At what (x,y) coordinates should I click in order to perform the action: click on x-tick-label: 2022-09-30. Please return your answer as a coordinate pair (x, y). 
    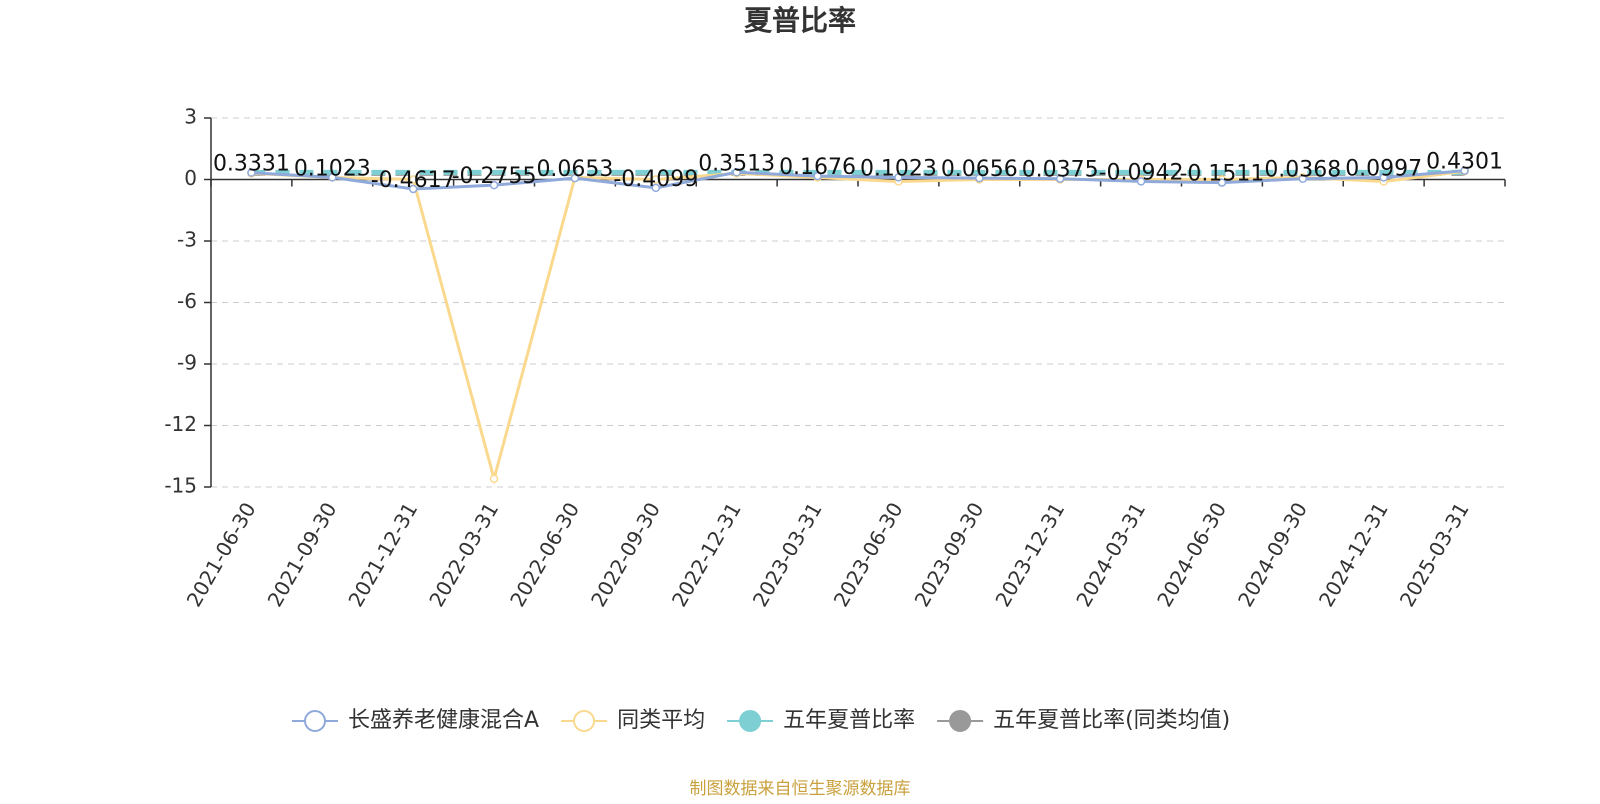
    Looking at the image, I should click on (625, 554).